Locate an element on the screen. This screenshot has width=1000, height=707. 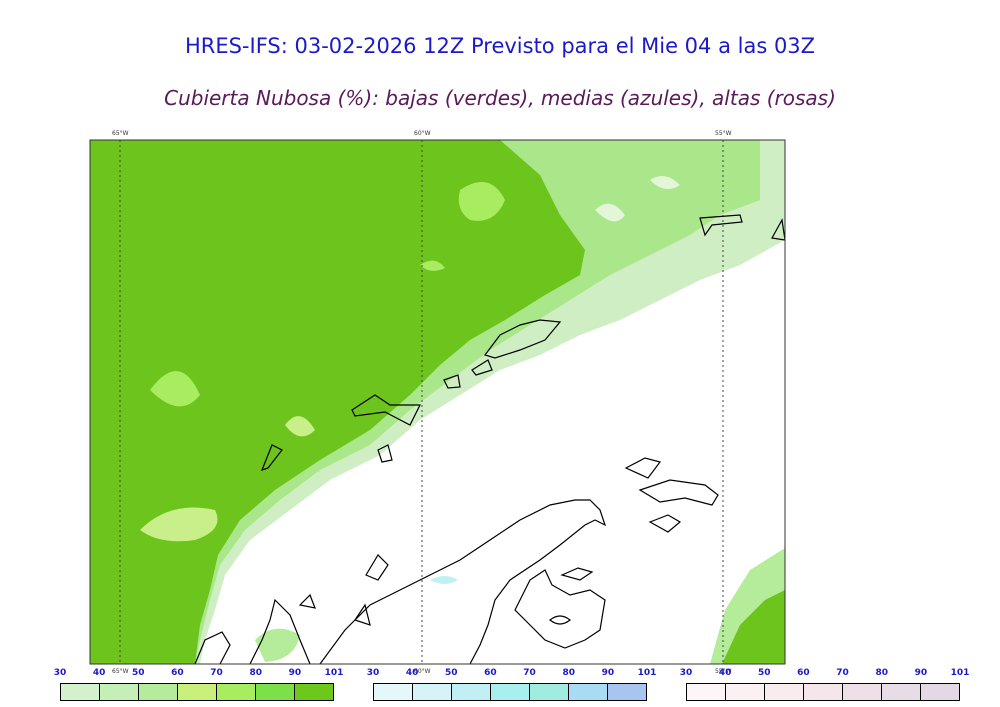
low-cloud-colorbar is located at coordinates (197, 692).